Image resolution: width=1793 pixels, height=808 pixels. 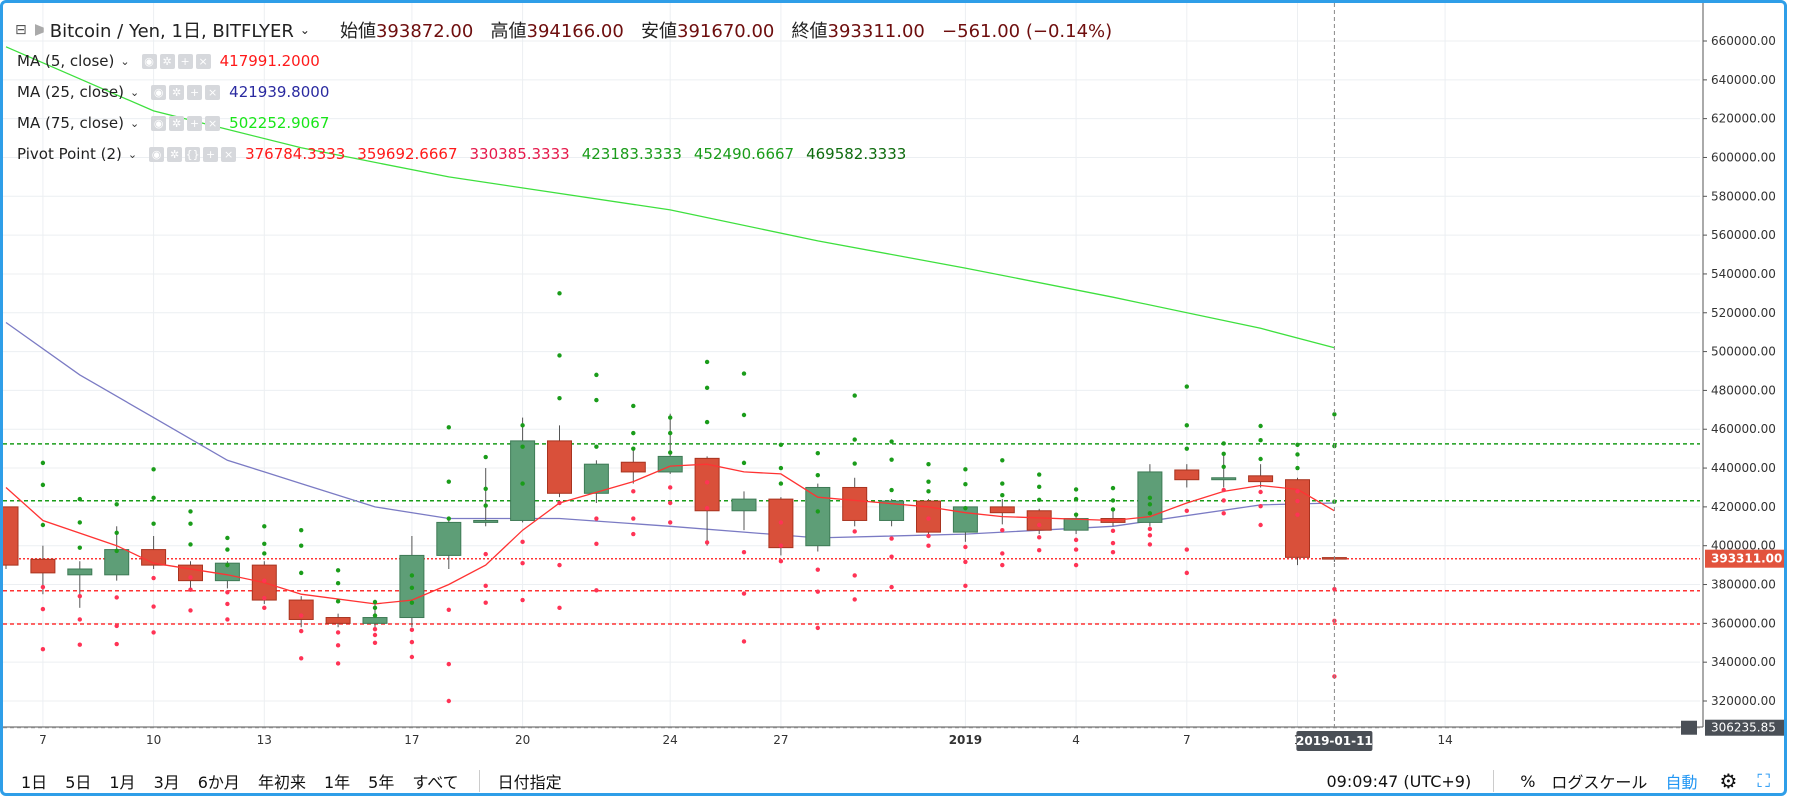 I want to click on timeframe-5y: 5年, so click(x=381, y=782).